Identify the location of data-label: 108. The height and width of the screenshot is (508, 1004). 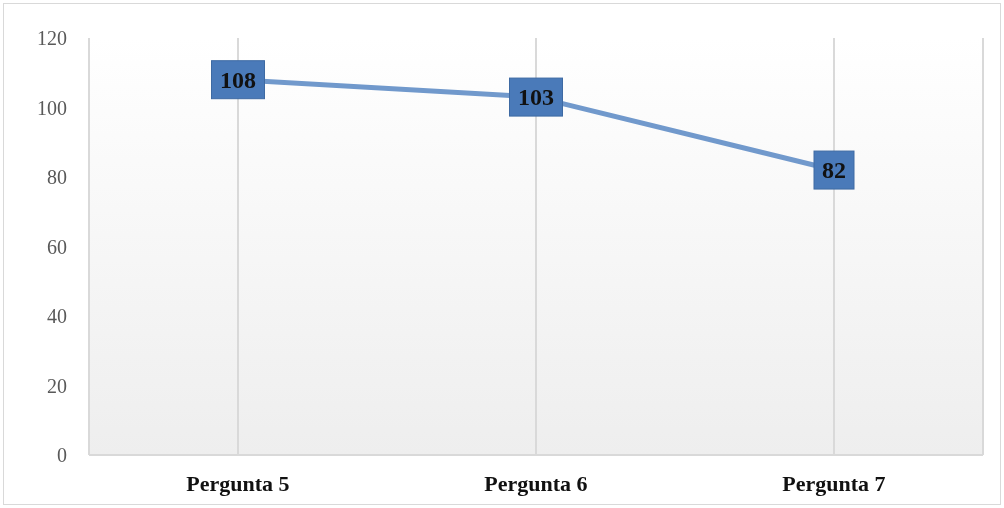
(238, 79).